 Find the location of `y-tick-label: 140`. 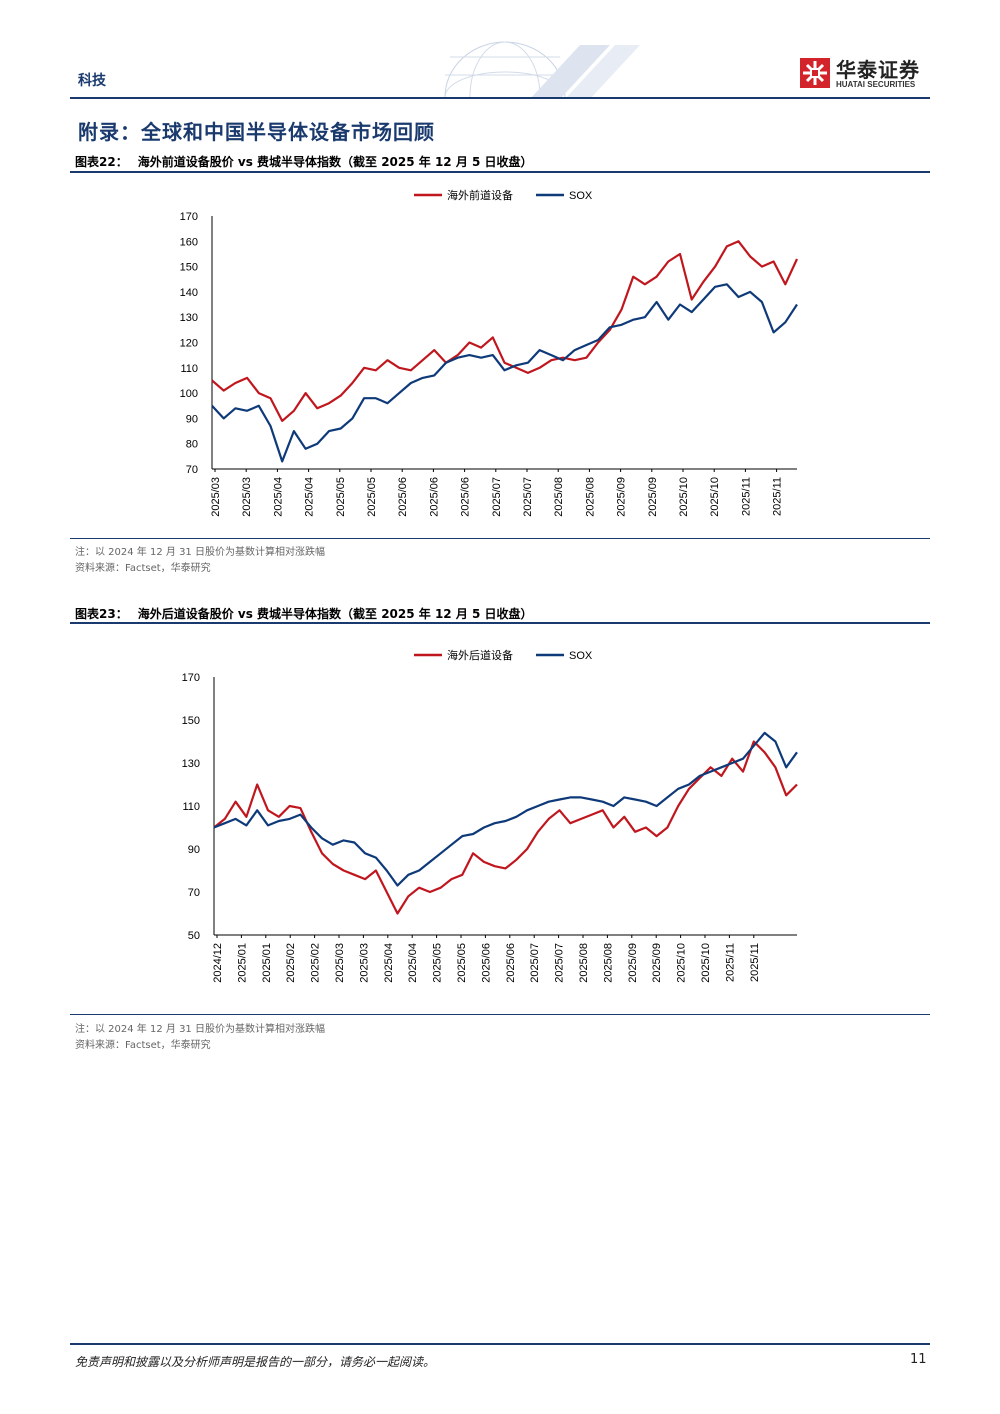

y-tick-label: 140 is located at coordinates (189, 293).